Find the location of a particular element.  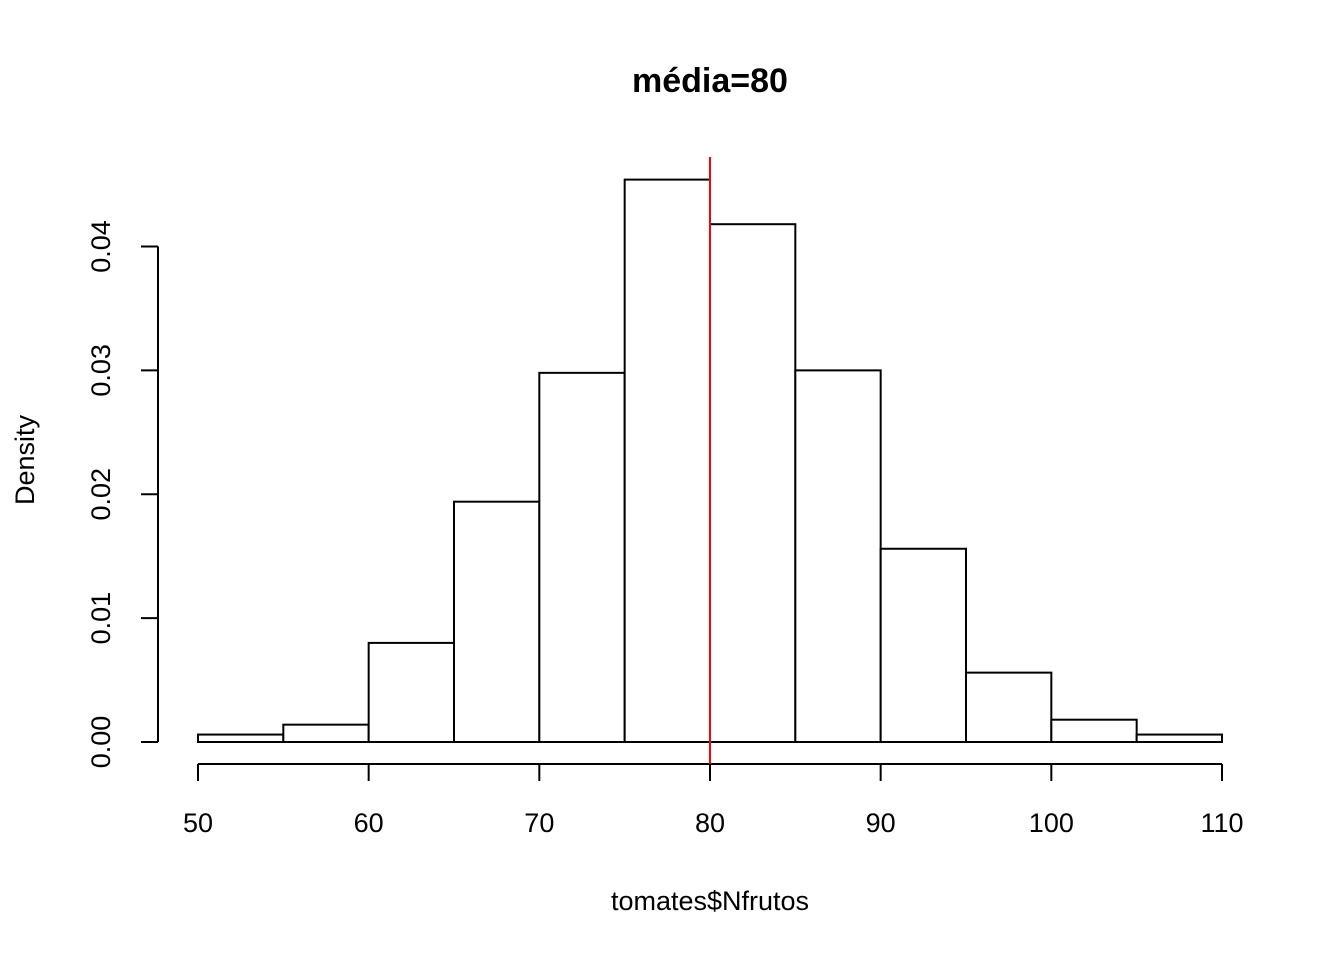

x-tick-label-3: 80 is located at coordinates (710, 823).